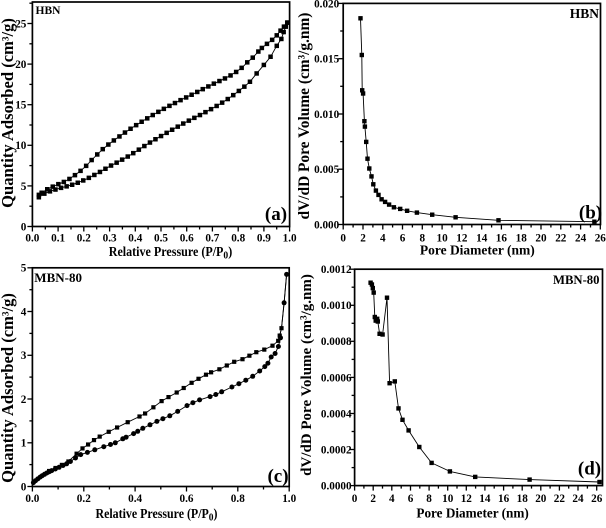 The width and height of the screenshot is (606, 528). What do you see at coordinates (589, 469) in the screenshot?
I see `svg-text: (d)` at bounding box center [589, 469].